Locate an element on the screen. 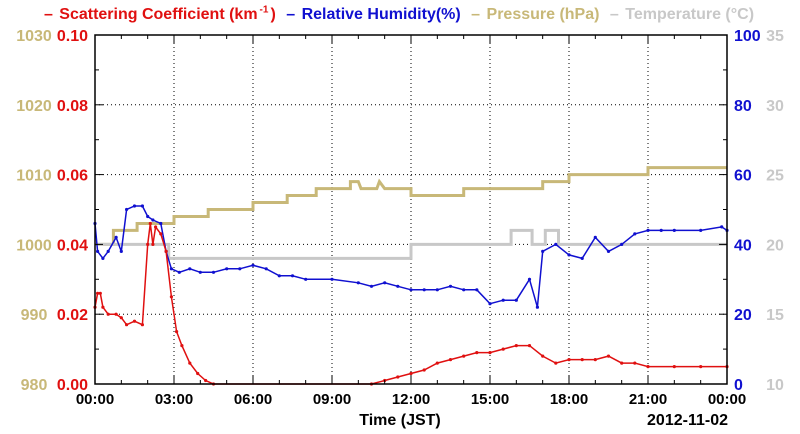  y-tick-label-humidity: 20 is located at coordinates (743, 315).